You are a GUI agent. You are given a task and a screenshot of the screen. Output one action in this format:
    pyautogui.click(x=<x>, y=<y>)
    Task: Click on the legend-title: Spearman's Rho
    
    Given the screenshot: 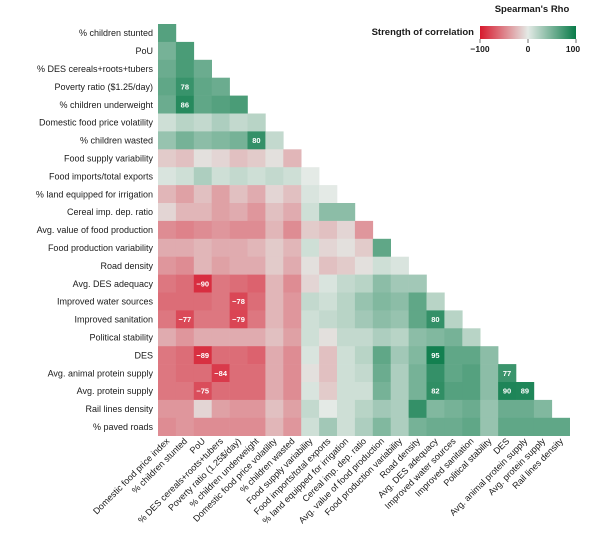 What is the action you would take?
    pyautogui.click(x=532, y=9)
    